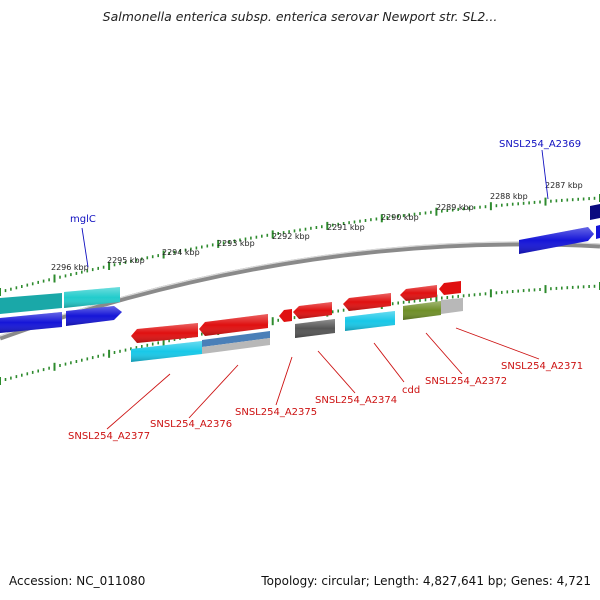  I want to click on feature-mglC, so click(92, 297).